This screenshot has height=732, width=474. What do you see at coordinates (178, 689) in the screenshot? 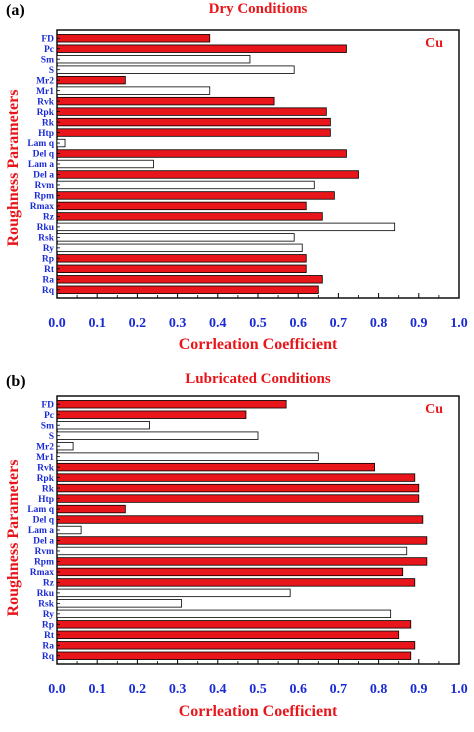
I see `x-tick-label: 0.3` at bounding box center [178, 689].